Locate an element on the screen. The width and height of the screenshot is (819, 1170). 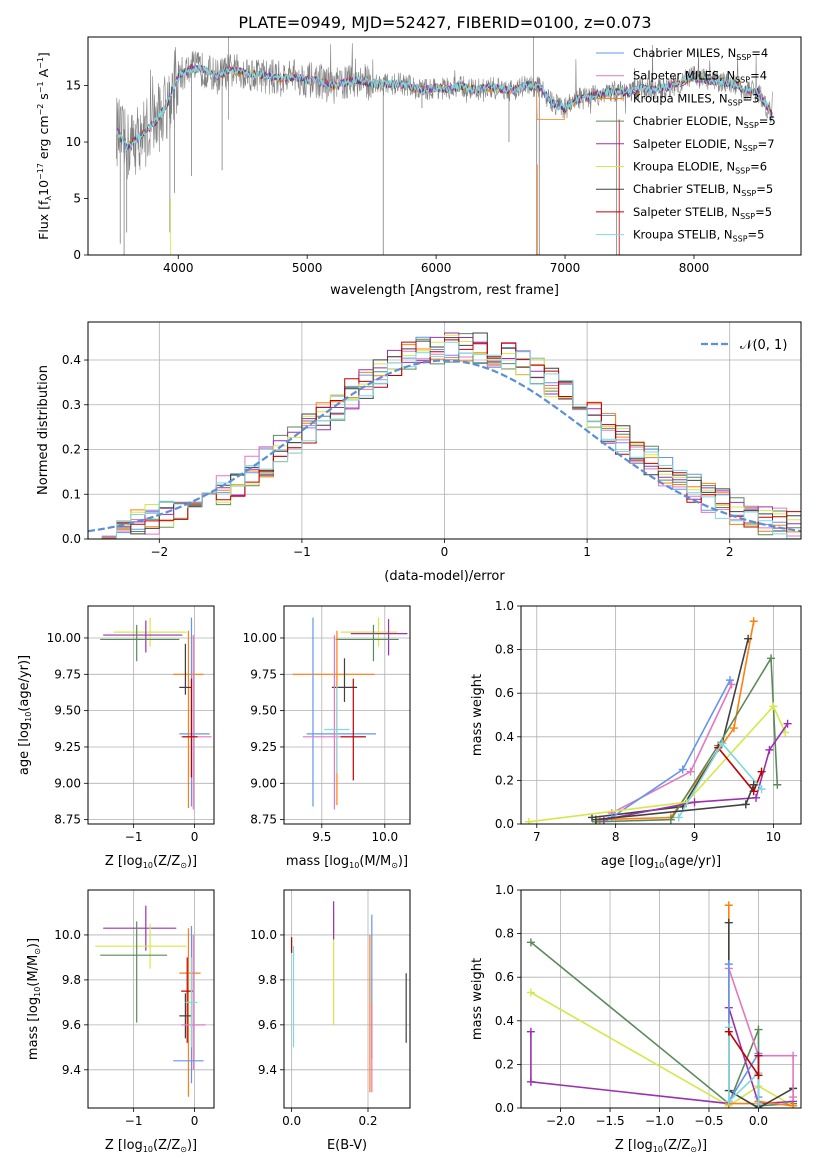
label-part: A is located at coordinates (43, 74).